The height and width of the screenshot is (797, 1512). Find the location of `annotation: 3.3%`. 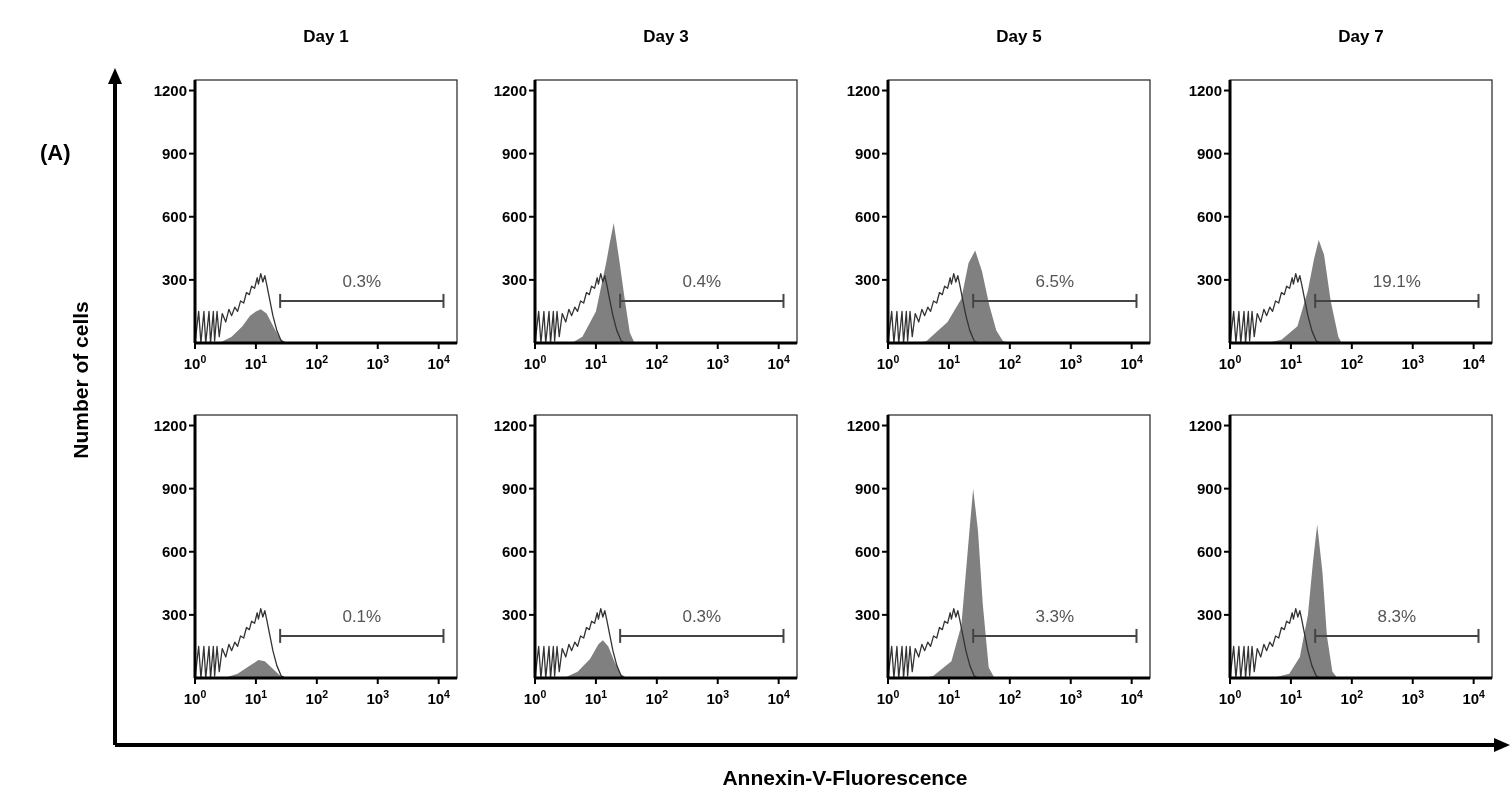

annotation: 3.3% is located at coordinates (1055, 616).